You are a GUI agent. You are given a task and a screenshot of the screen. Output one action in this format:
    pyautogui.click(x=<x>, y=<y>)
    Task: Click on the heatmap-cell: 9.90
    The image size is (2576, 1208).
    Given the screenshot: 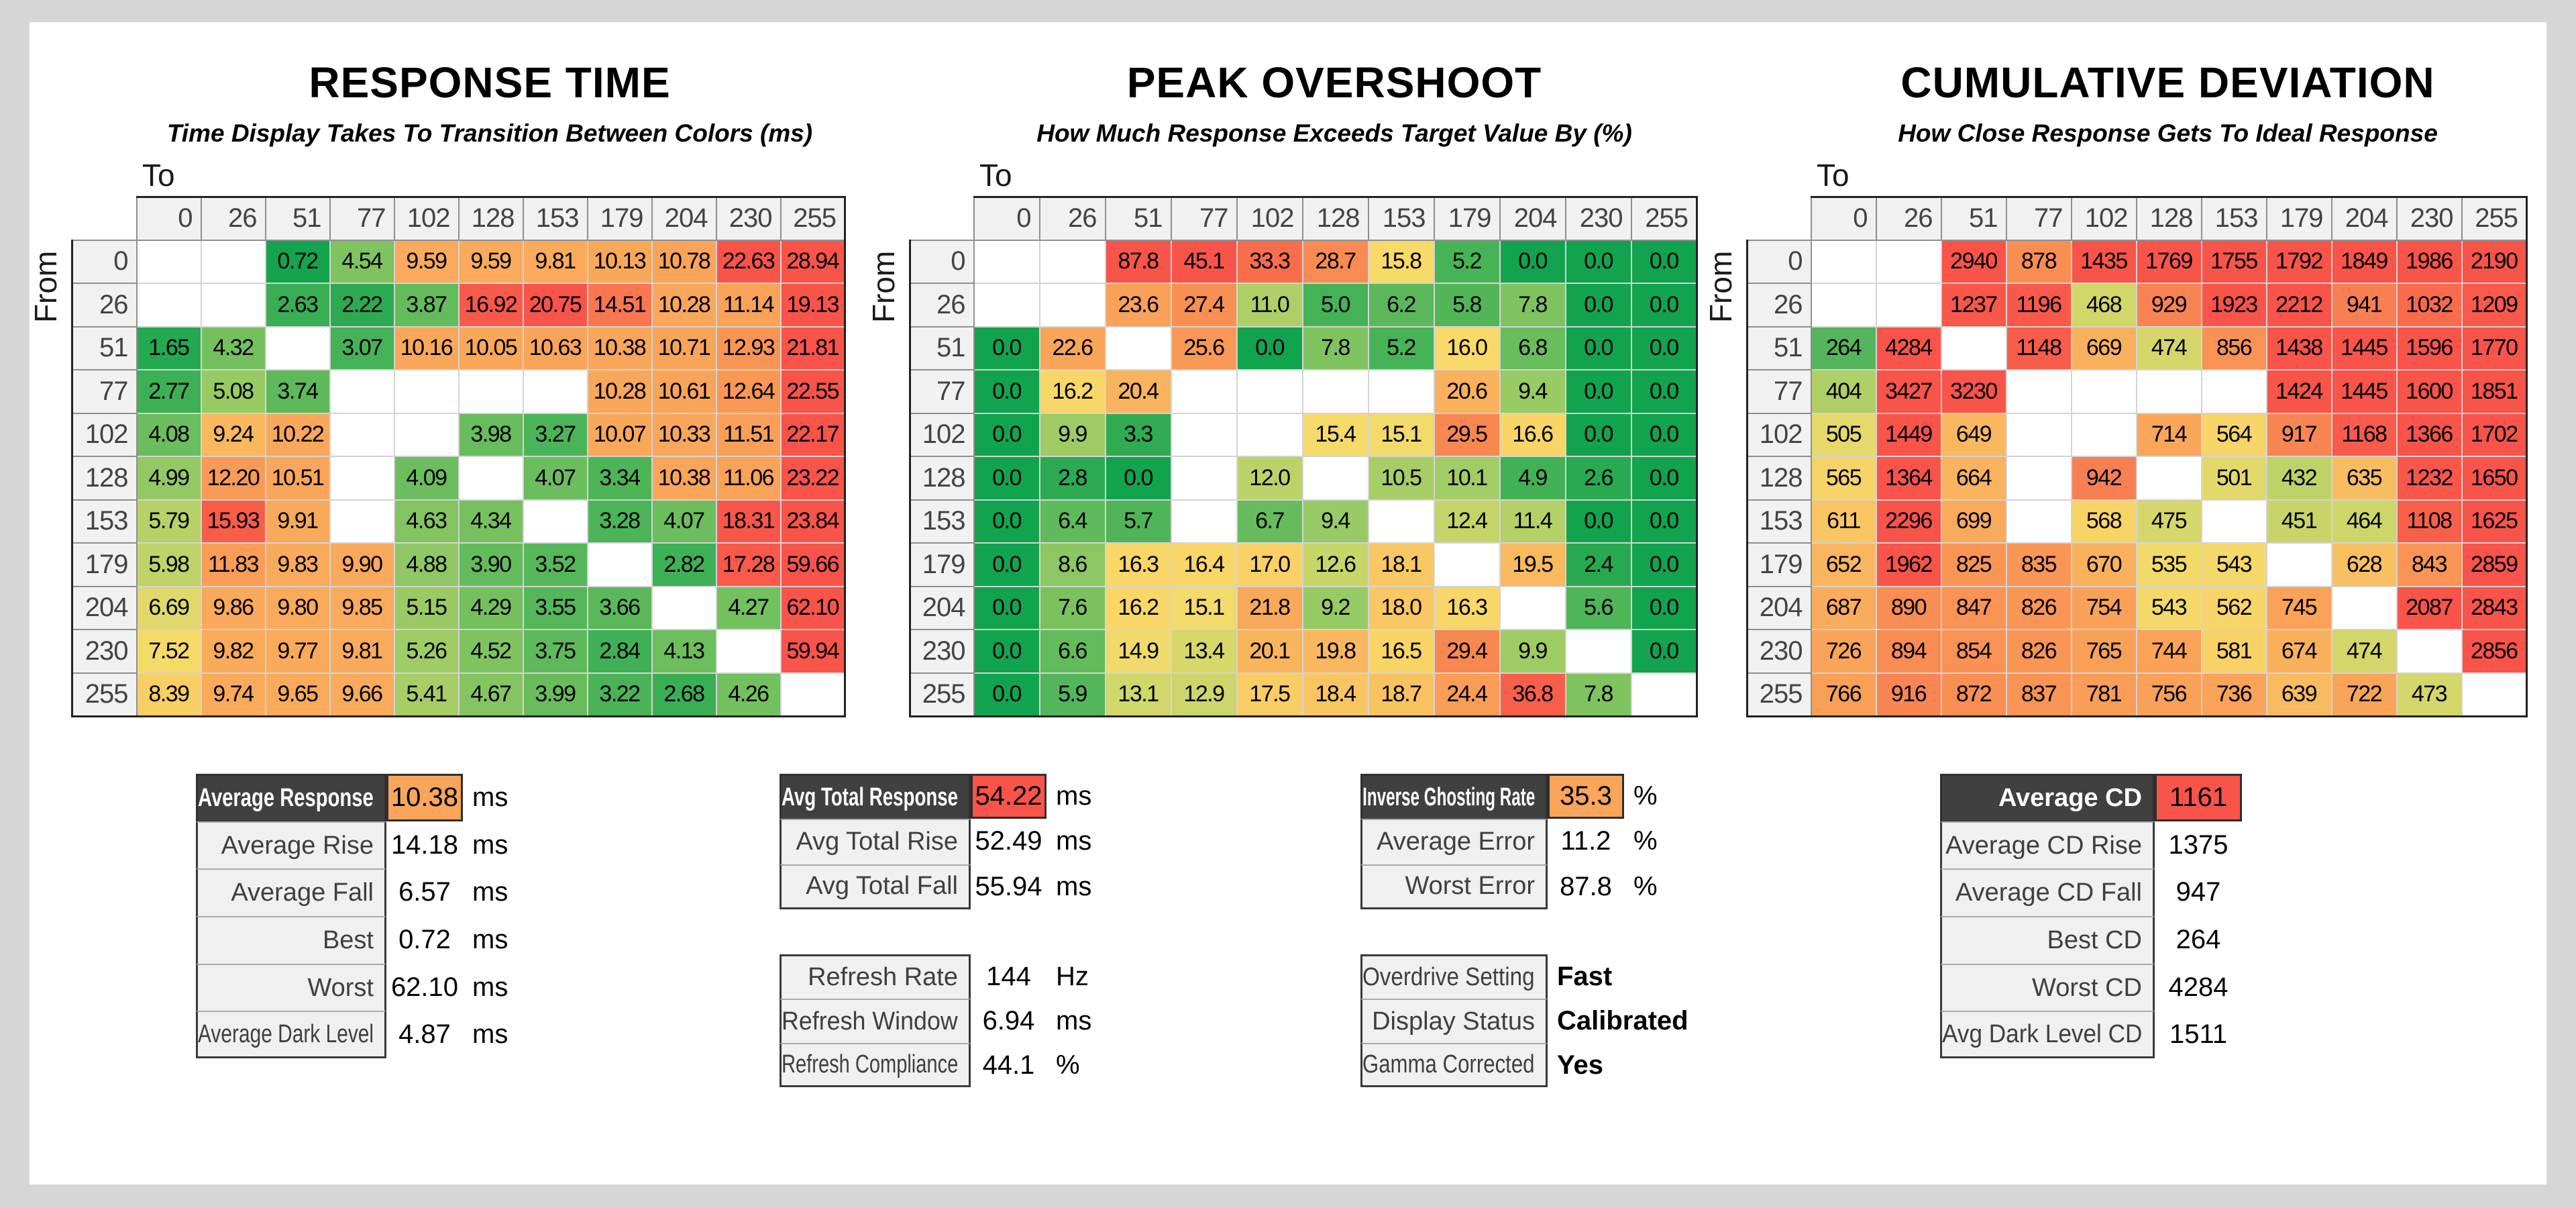 What is the action you would take?
    pyautogui.click(x=362, y=564)
    